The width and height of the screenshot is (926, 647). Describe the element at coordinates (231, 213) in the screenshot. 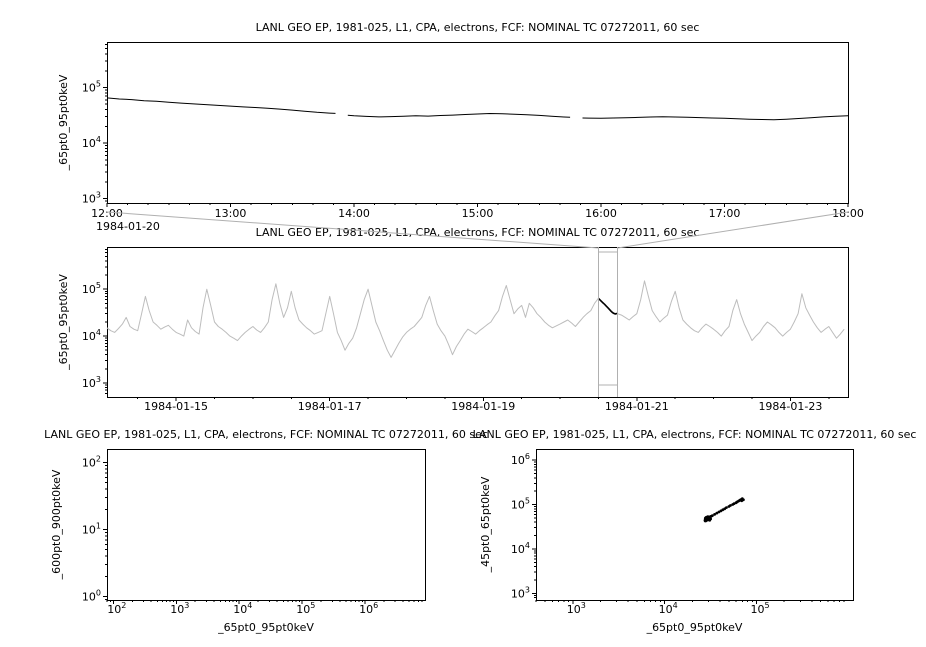

I see `axis-tick-label: 13:00` at that location.